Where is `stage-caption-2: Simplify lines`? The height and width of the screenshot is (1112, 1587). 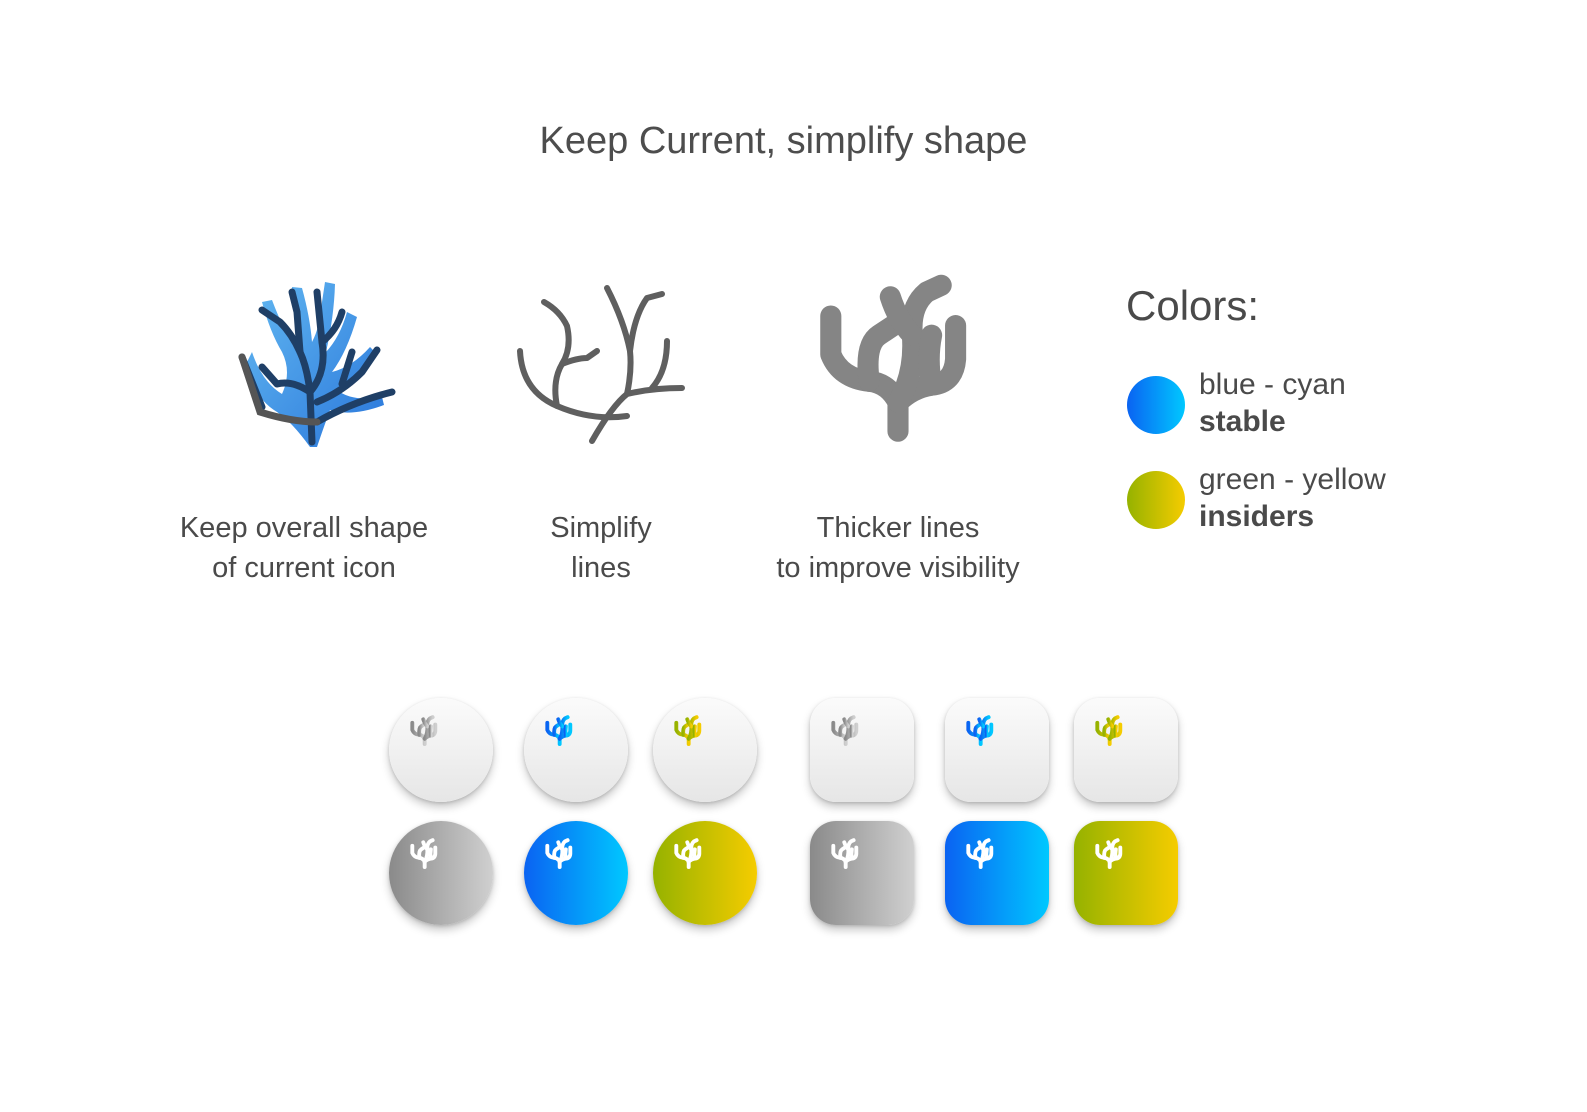 stage-caption-2: Simplify lines is located at coordinates (601, 548).